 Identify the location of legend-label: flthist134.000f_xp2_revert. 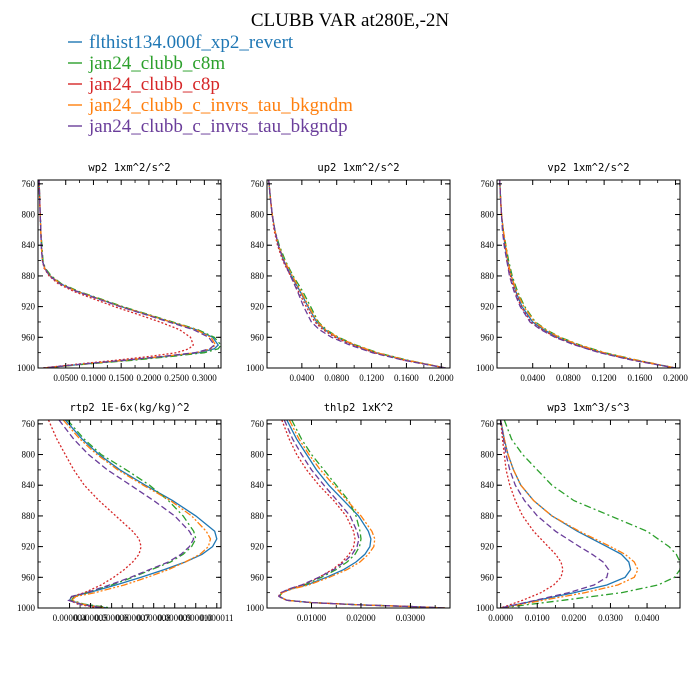
(191, 42).